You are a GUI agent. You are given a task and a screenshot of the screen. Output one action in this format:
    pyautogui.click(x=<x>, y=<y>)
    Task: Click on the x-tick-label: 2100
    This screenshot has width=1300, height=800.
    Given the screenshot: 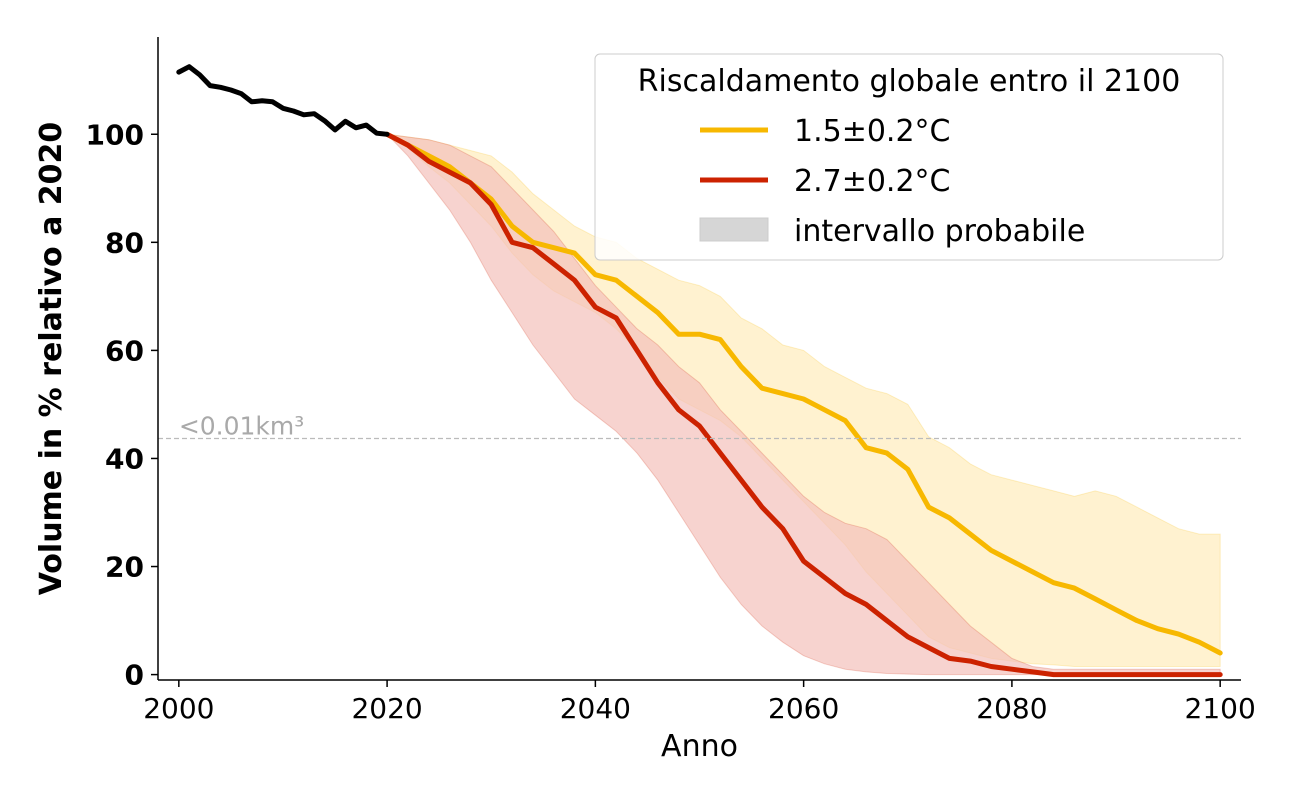 What is the action you would take?
    pyautogui.click(x=1220, y=708)
    